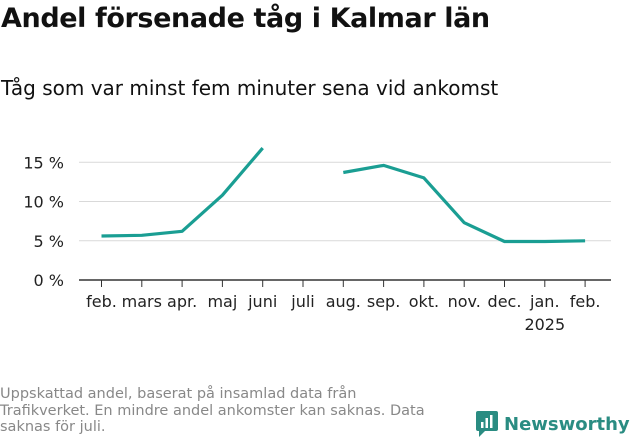  Describe the element at coordinates (43, 162) in the screenshot. I see `y-tick-label: 15 %` at that location.